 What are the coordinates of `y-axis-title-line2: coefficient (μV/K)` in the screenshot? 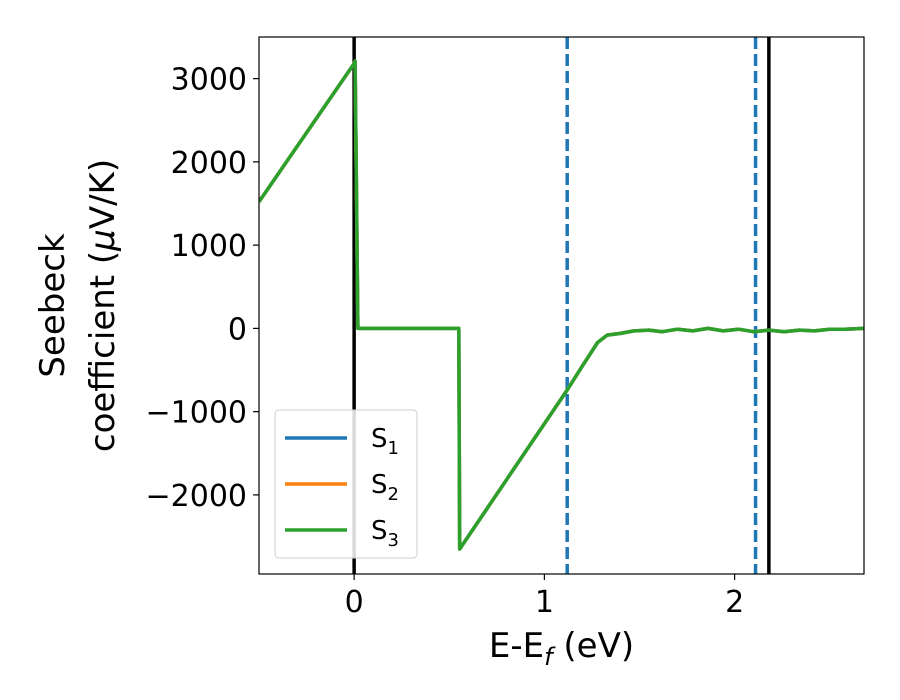 It's located at (103, 305).